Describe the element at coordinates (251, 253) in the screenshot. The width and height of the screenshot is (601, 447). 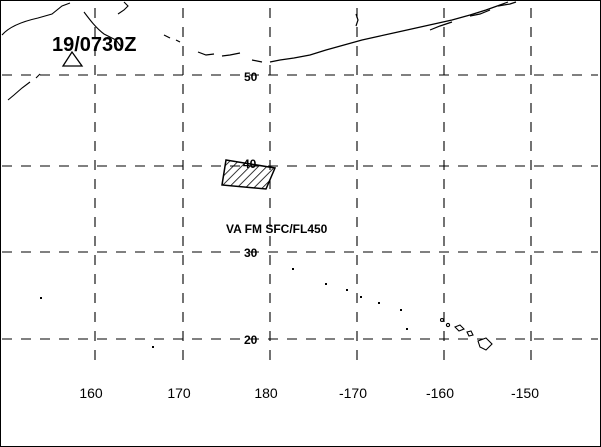
I see `lat-label-30: 30` at that location.